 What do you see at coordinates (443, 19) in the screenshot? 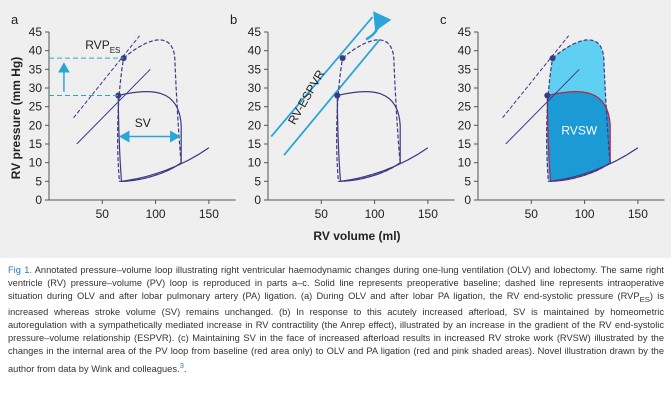
I see `panel-label: c` at bounding box center [443, 19].